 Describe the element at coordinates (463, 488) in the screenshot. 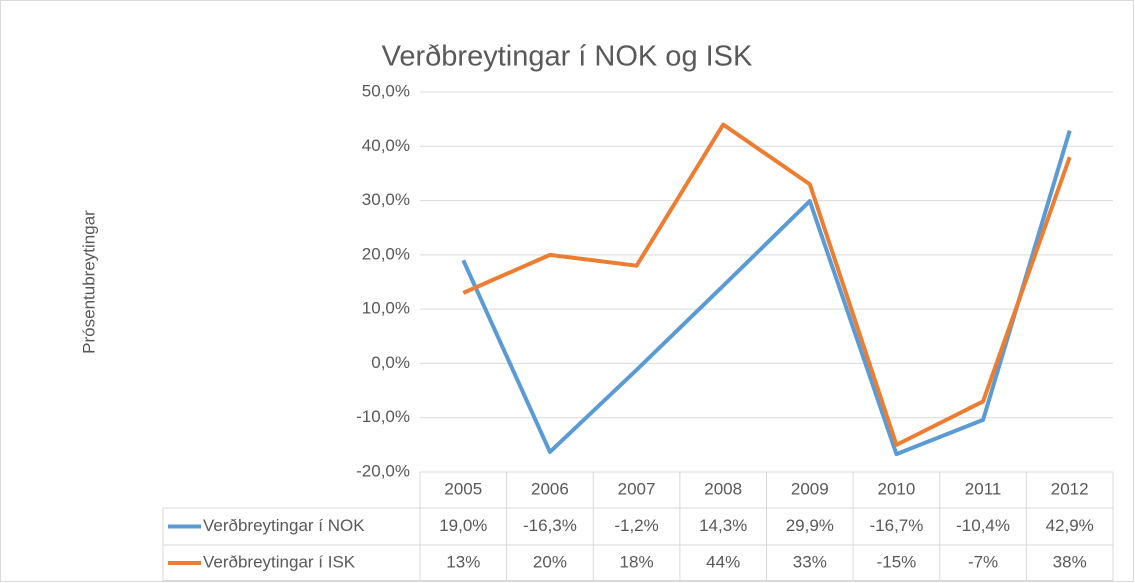

I see `x-tick-label: 2005` at that location.